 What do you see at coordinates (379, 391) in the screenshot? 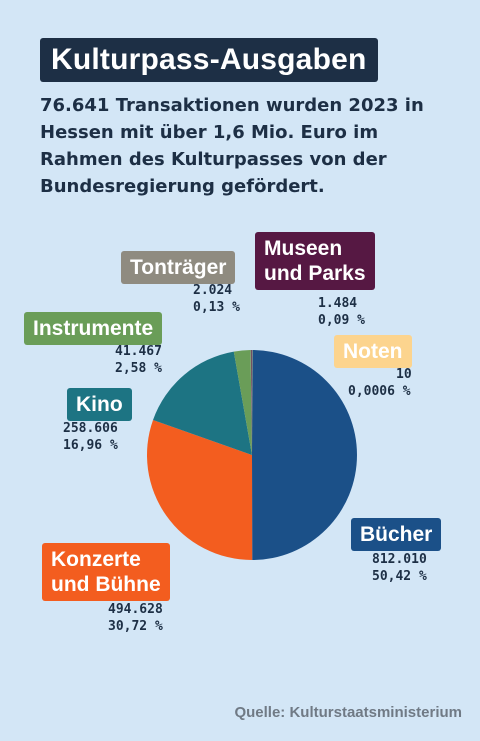
I see `share-noten: 0,0006 %` at bounding box center [379, 391].